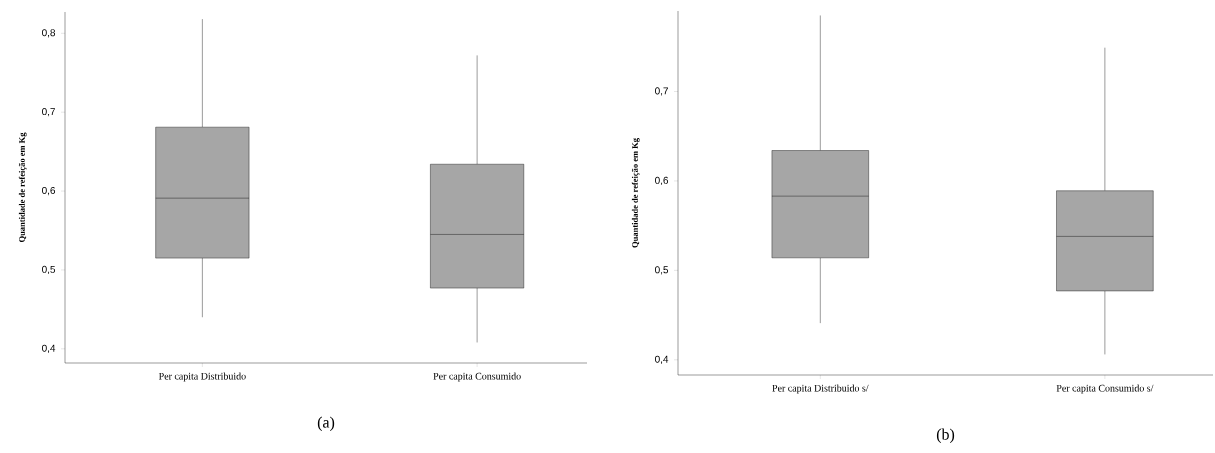 The height and width of the screenshot is (453, 1215). What do you see at coordinates (820, 389) in the screenshot?
I see `x-tick-label: Per capita Distribuido s/` at bounding box center [820, 389].